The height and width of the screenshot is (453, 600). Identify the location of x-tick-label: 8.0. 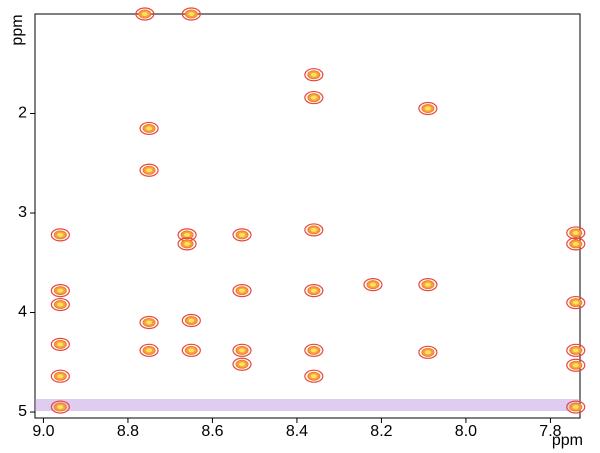
(466, 431).